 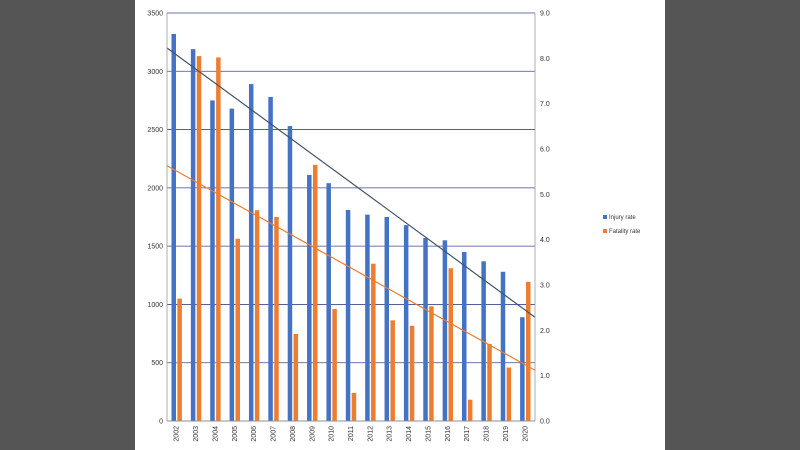 What do you see at coordinates (545, 14) in the screenshot?
I see `y-right-tick-label: 9.0` at bounding box center [545, 14].